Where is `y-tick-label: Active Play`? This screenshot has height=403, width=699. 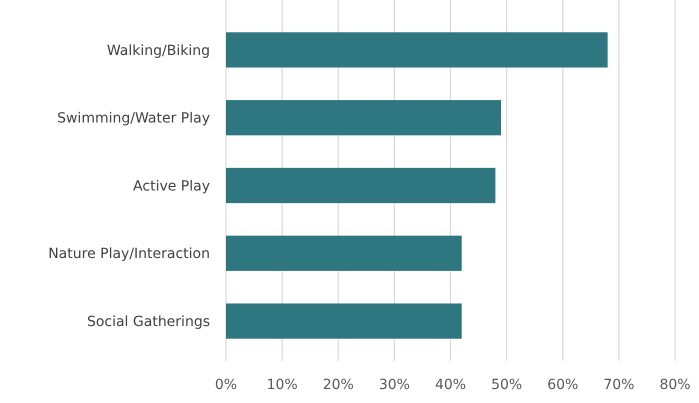 y-tick-label: Active Play is located at coordinates (171, 186).